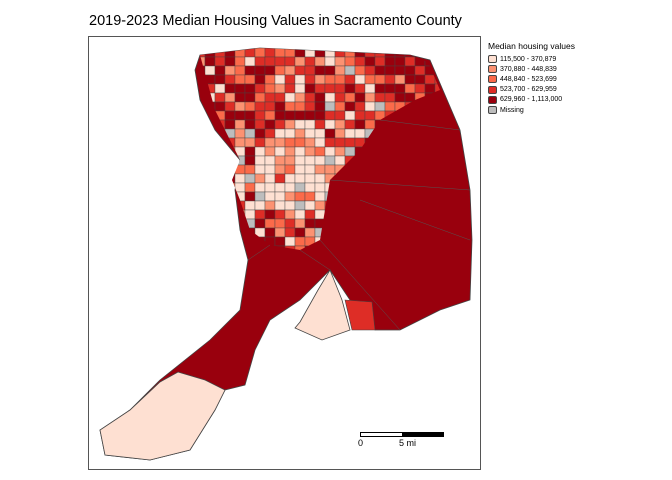 The height and width of the screenshot is (480, 672). What do you see at coordinates (512, 110) in the screenshot?
I see `legend-label: Missing` at bounding box center [512, 110].